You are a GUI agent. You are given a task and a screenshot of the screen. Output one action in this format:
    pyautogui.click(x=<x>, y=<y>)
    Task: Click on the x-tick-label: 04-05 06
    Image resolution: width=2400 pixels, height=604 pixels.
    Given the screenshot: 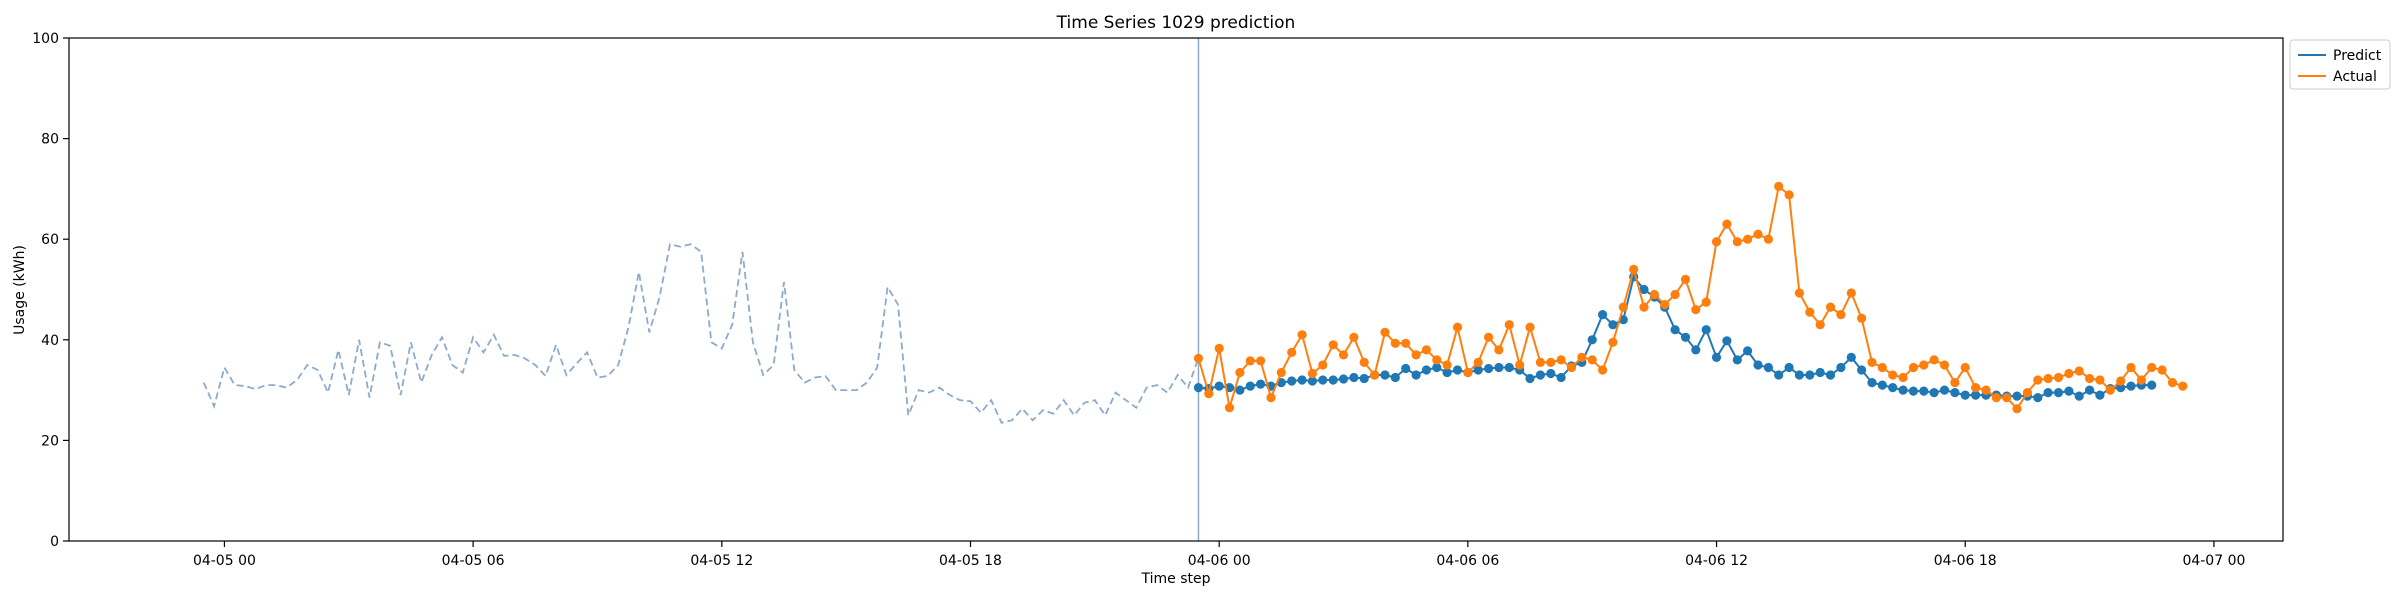 What is the action you would take?
    pyautogui.click(x=473, y=561)
    